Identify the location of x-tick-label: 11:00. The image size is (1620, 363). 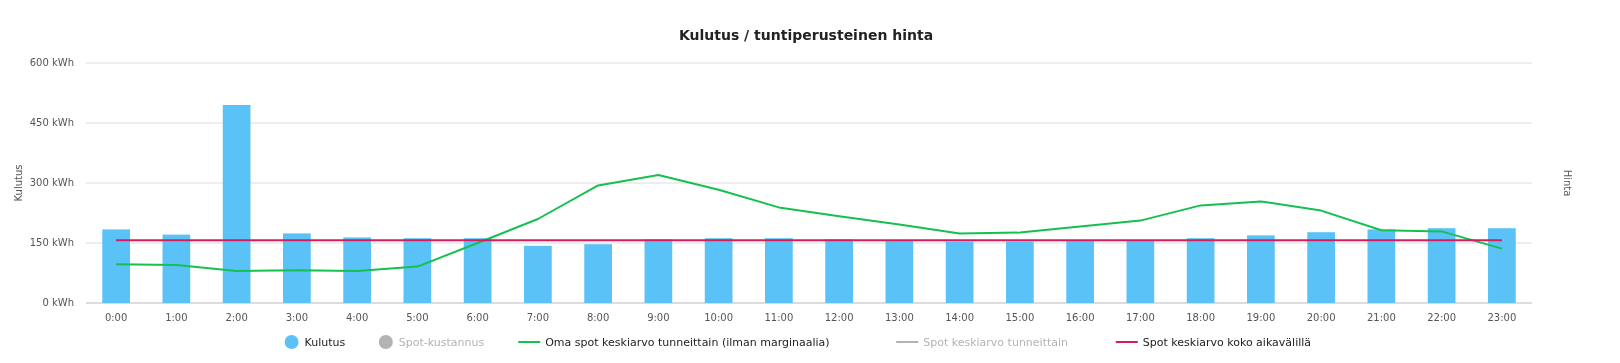
(779, 317).